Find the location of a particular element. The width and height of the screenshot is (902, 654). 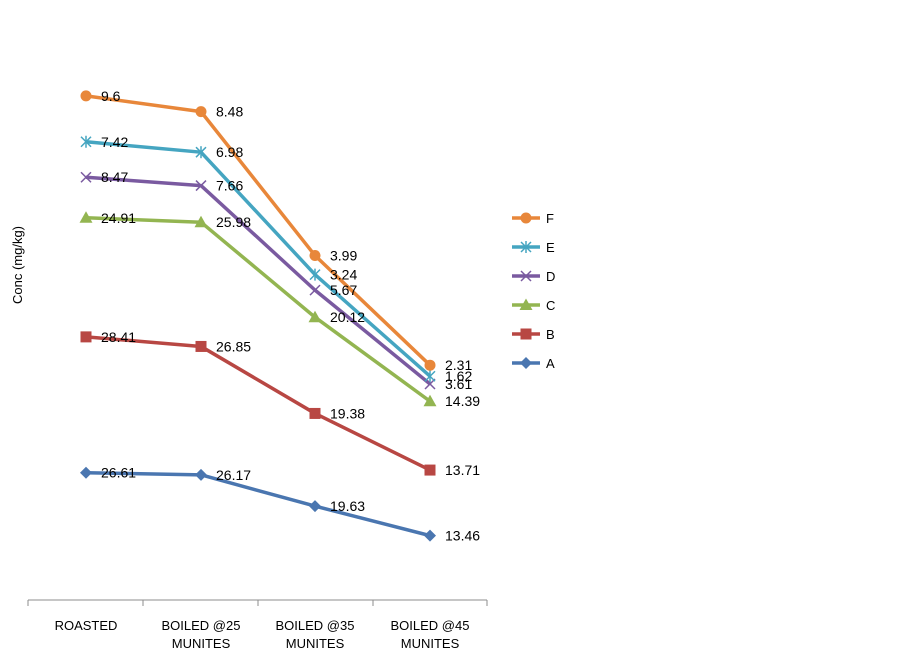

data-label-F-3: 2.31 is located at coordinates (458, 365).